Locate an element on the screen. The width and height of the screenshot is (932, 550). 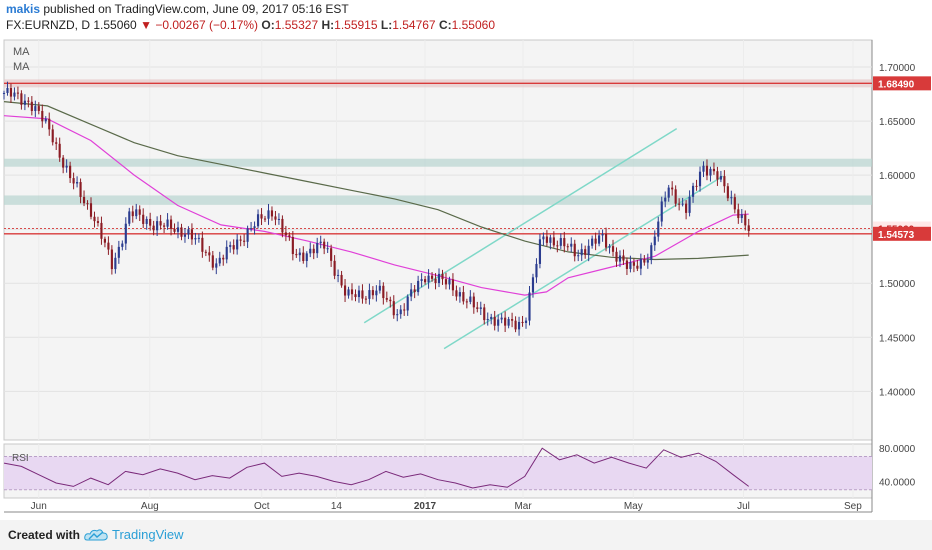
channel-line is located at coordinates (520, 226).